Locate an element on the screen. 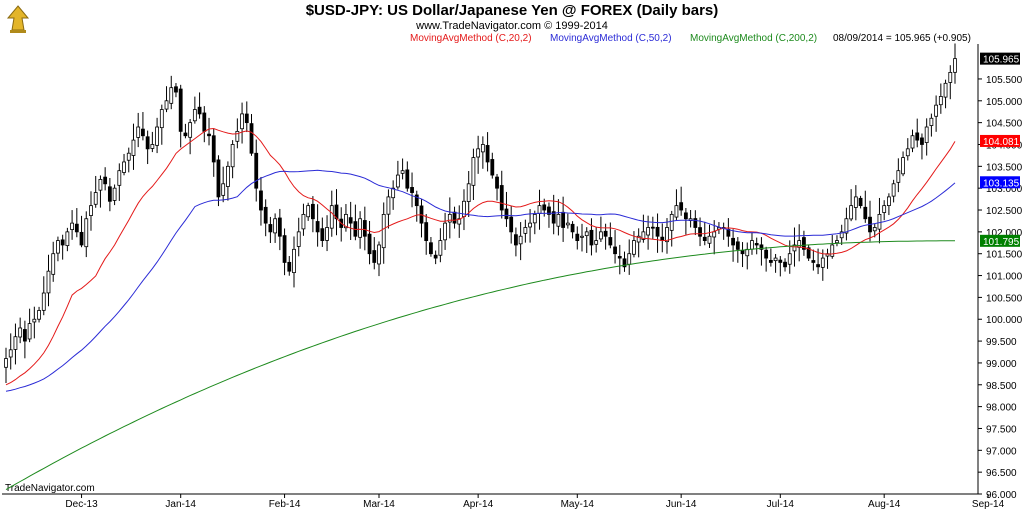 The width and height of the screenshot is (1024, 512). x-tick-label: May-14 is located at coordinates (578, 504).